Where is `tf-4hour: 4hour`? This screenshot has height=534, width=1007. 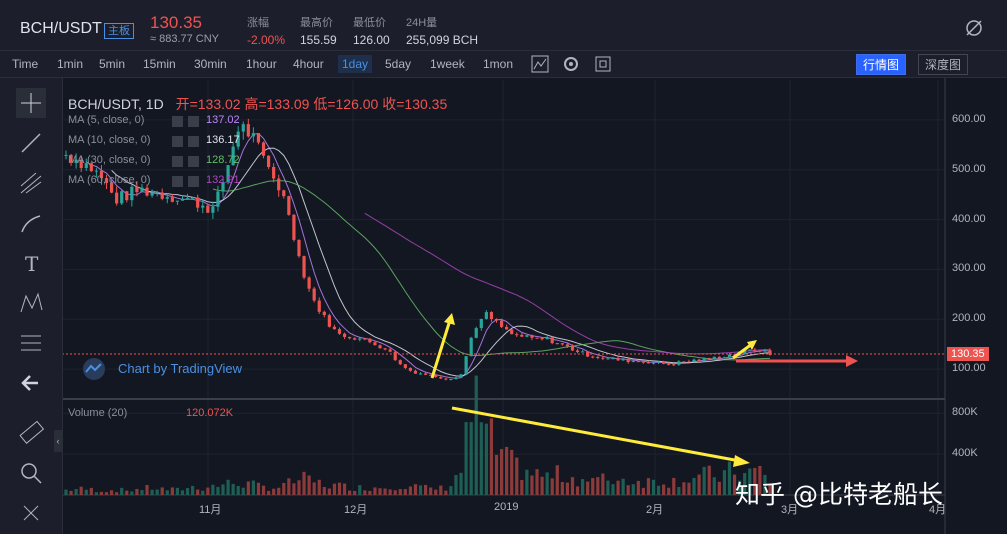
tf-4hour: 4hour is located at coordinates (308, 64).